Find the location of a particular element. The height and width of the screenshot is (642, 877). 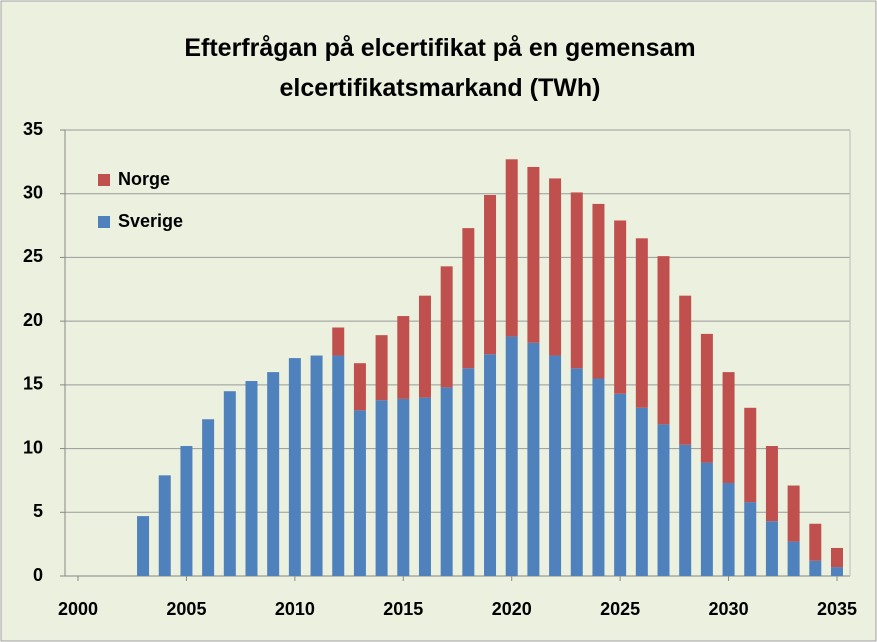

x-tick-label: 2015 is located at coordinates (403, 609).